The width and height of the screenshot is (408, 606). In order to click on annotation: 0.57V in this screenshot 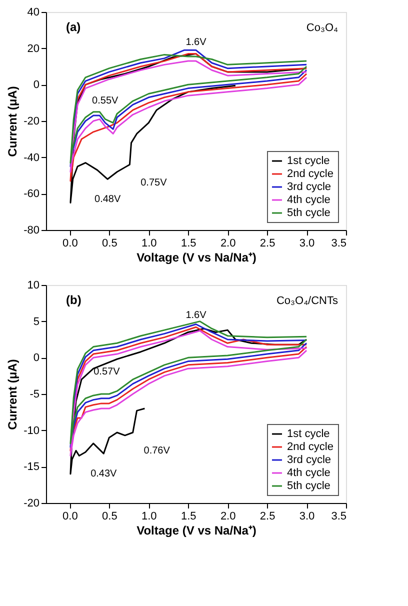, I will do `click(107, 372)`.